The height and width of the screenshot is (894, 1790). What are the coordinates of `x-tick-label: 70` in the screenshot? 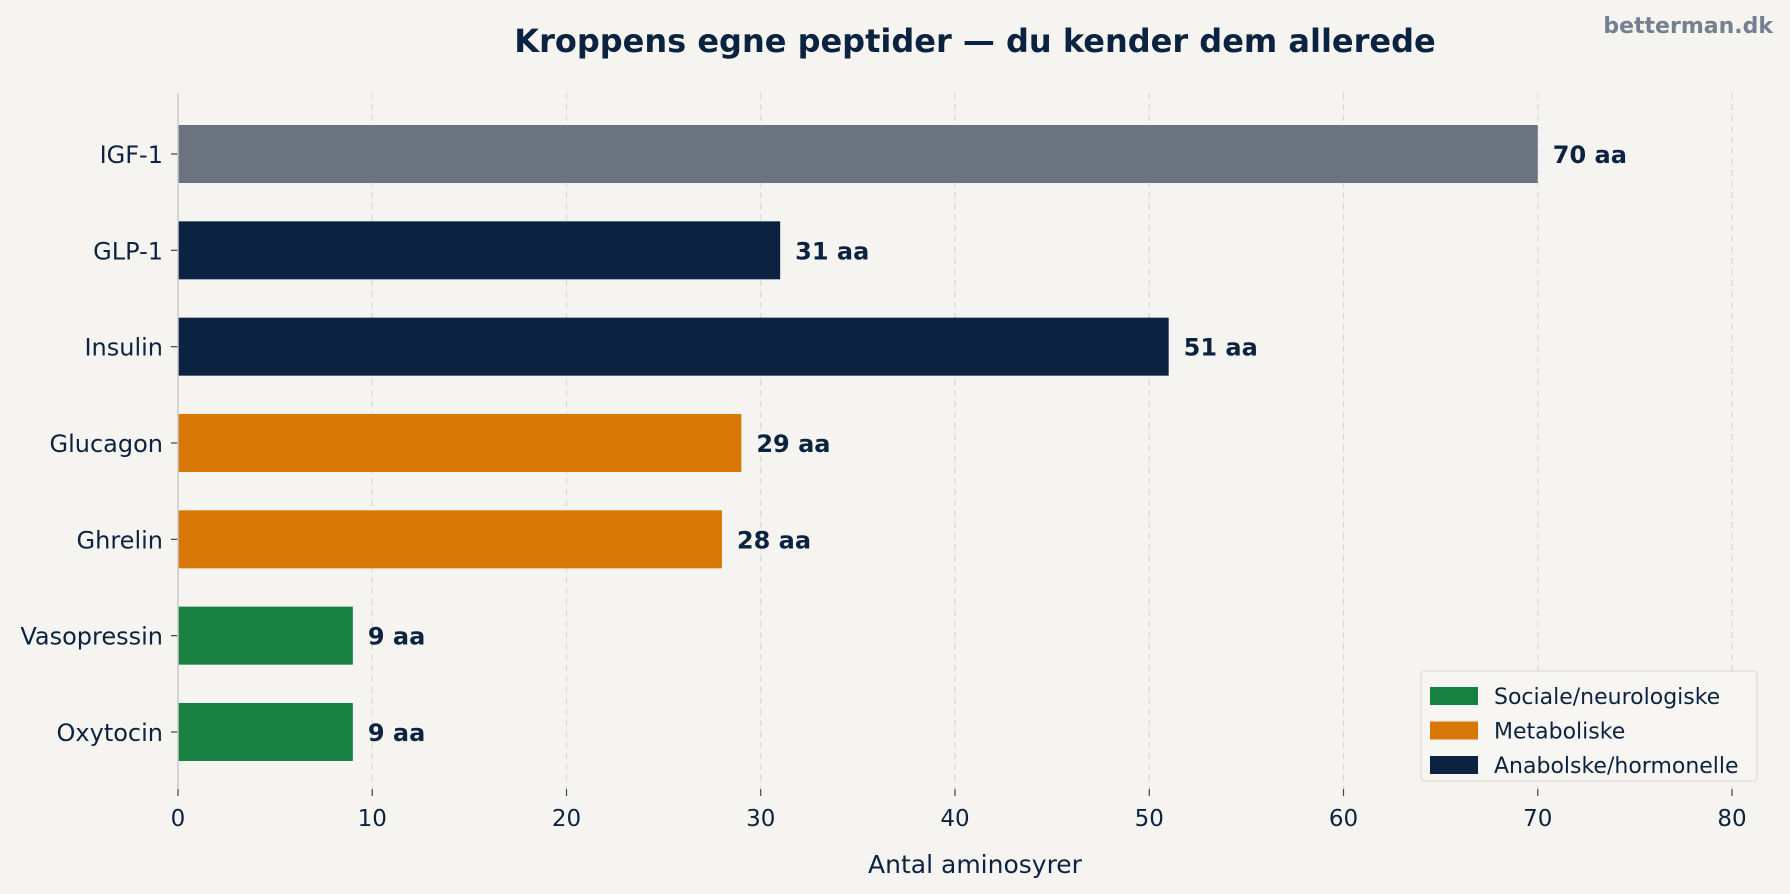 It's located at (1537, 819).